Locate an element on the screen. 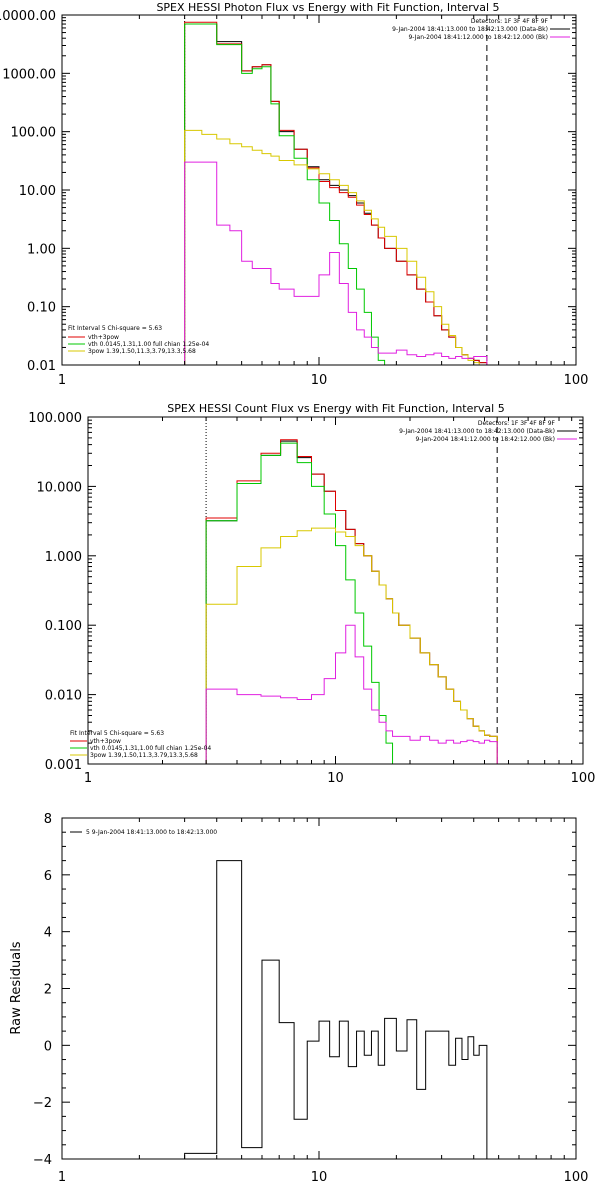 Image resolution: width=600 pixels, height=1200 pixels. y-tick-label-100-00: 100.00 is located at coordinates (34, 133).